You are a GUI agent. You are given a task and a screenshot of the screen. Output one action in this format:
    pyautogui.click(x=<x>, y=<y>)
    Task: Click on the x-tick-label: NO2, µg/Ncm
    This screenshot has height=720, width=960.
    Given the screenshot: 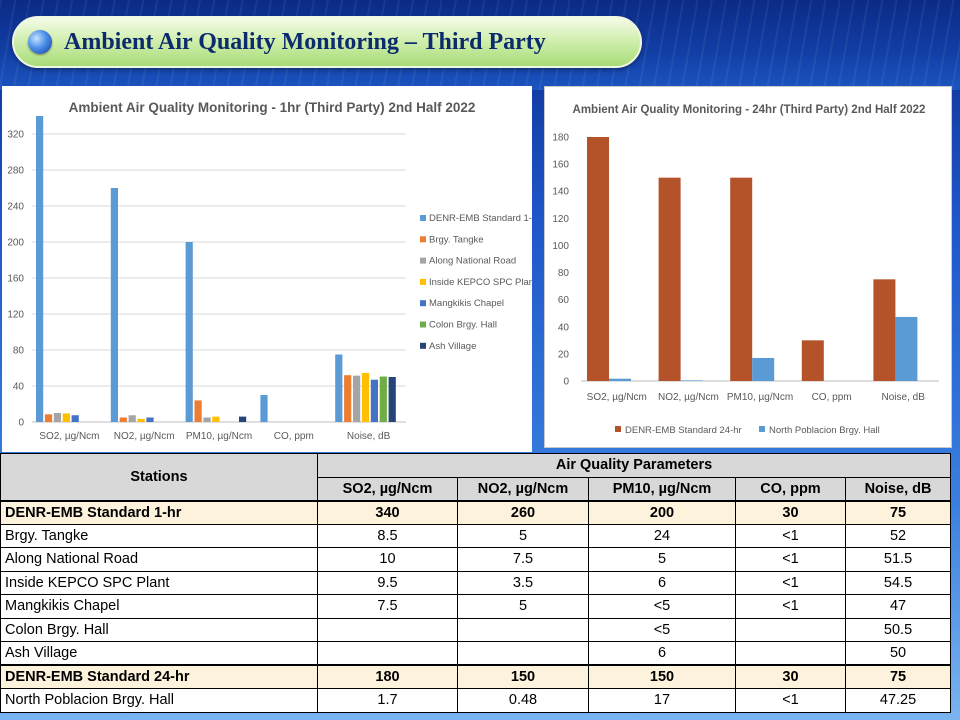 What is the action you would take?
    pyautogui.click(x=688, y=397)
    